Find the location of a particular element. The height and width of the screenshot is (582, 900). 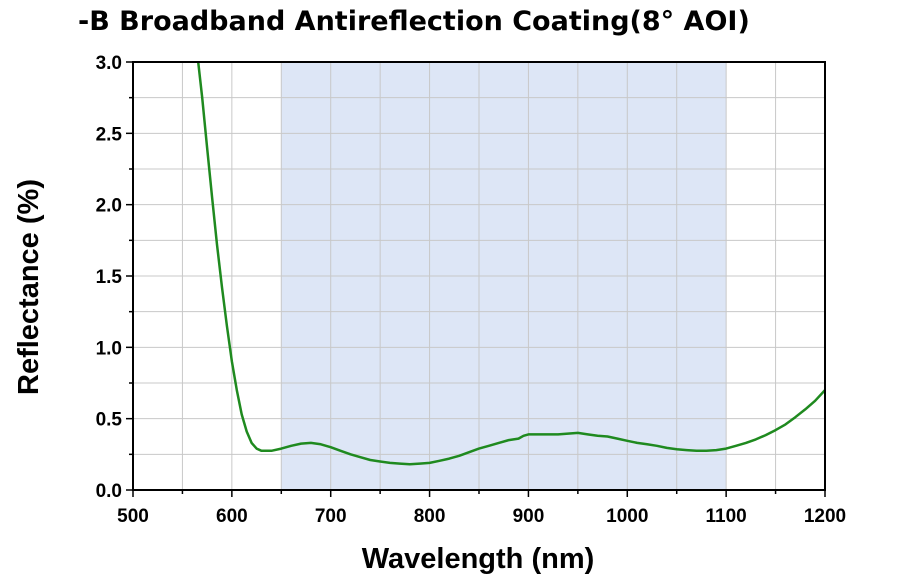

y-tick-label: 0.5 is located at coordinates (109, 420).